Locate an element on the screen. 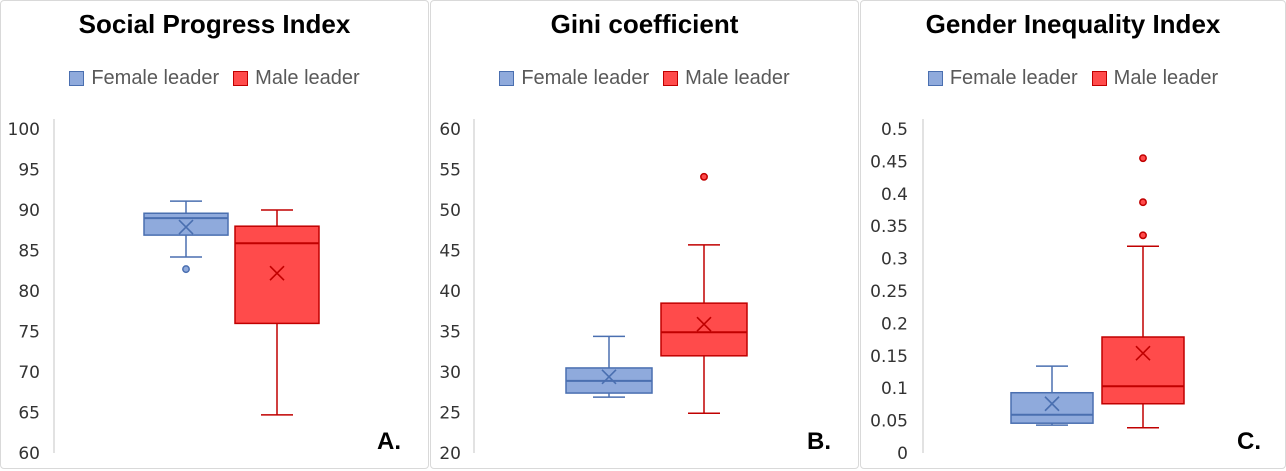 Image resolution: width=1286 pixels, height=471 pixels. y-tick-label: 35 is located at coordinates (450, 333).